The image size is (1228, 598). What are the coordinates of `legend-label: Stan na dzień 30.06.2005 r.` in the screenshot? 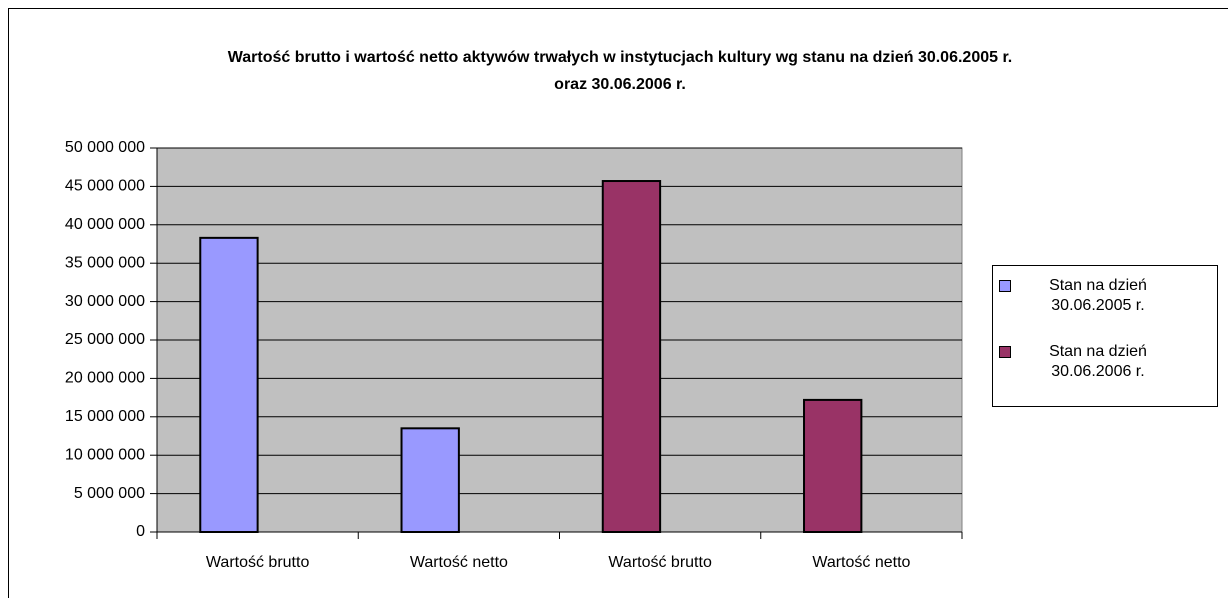 It's located at (1098, 295).